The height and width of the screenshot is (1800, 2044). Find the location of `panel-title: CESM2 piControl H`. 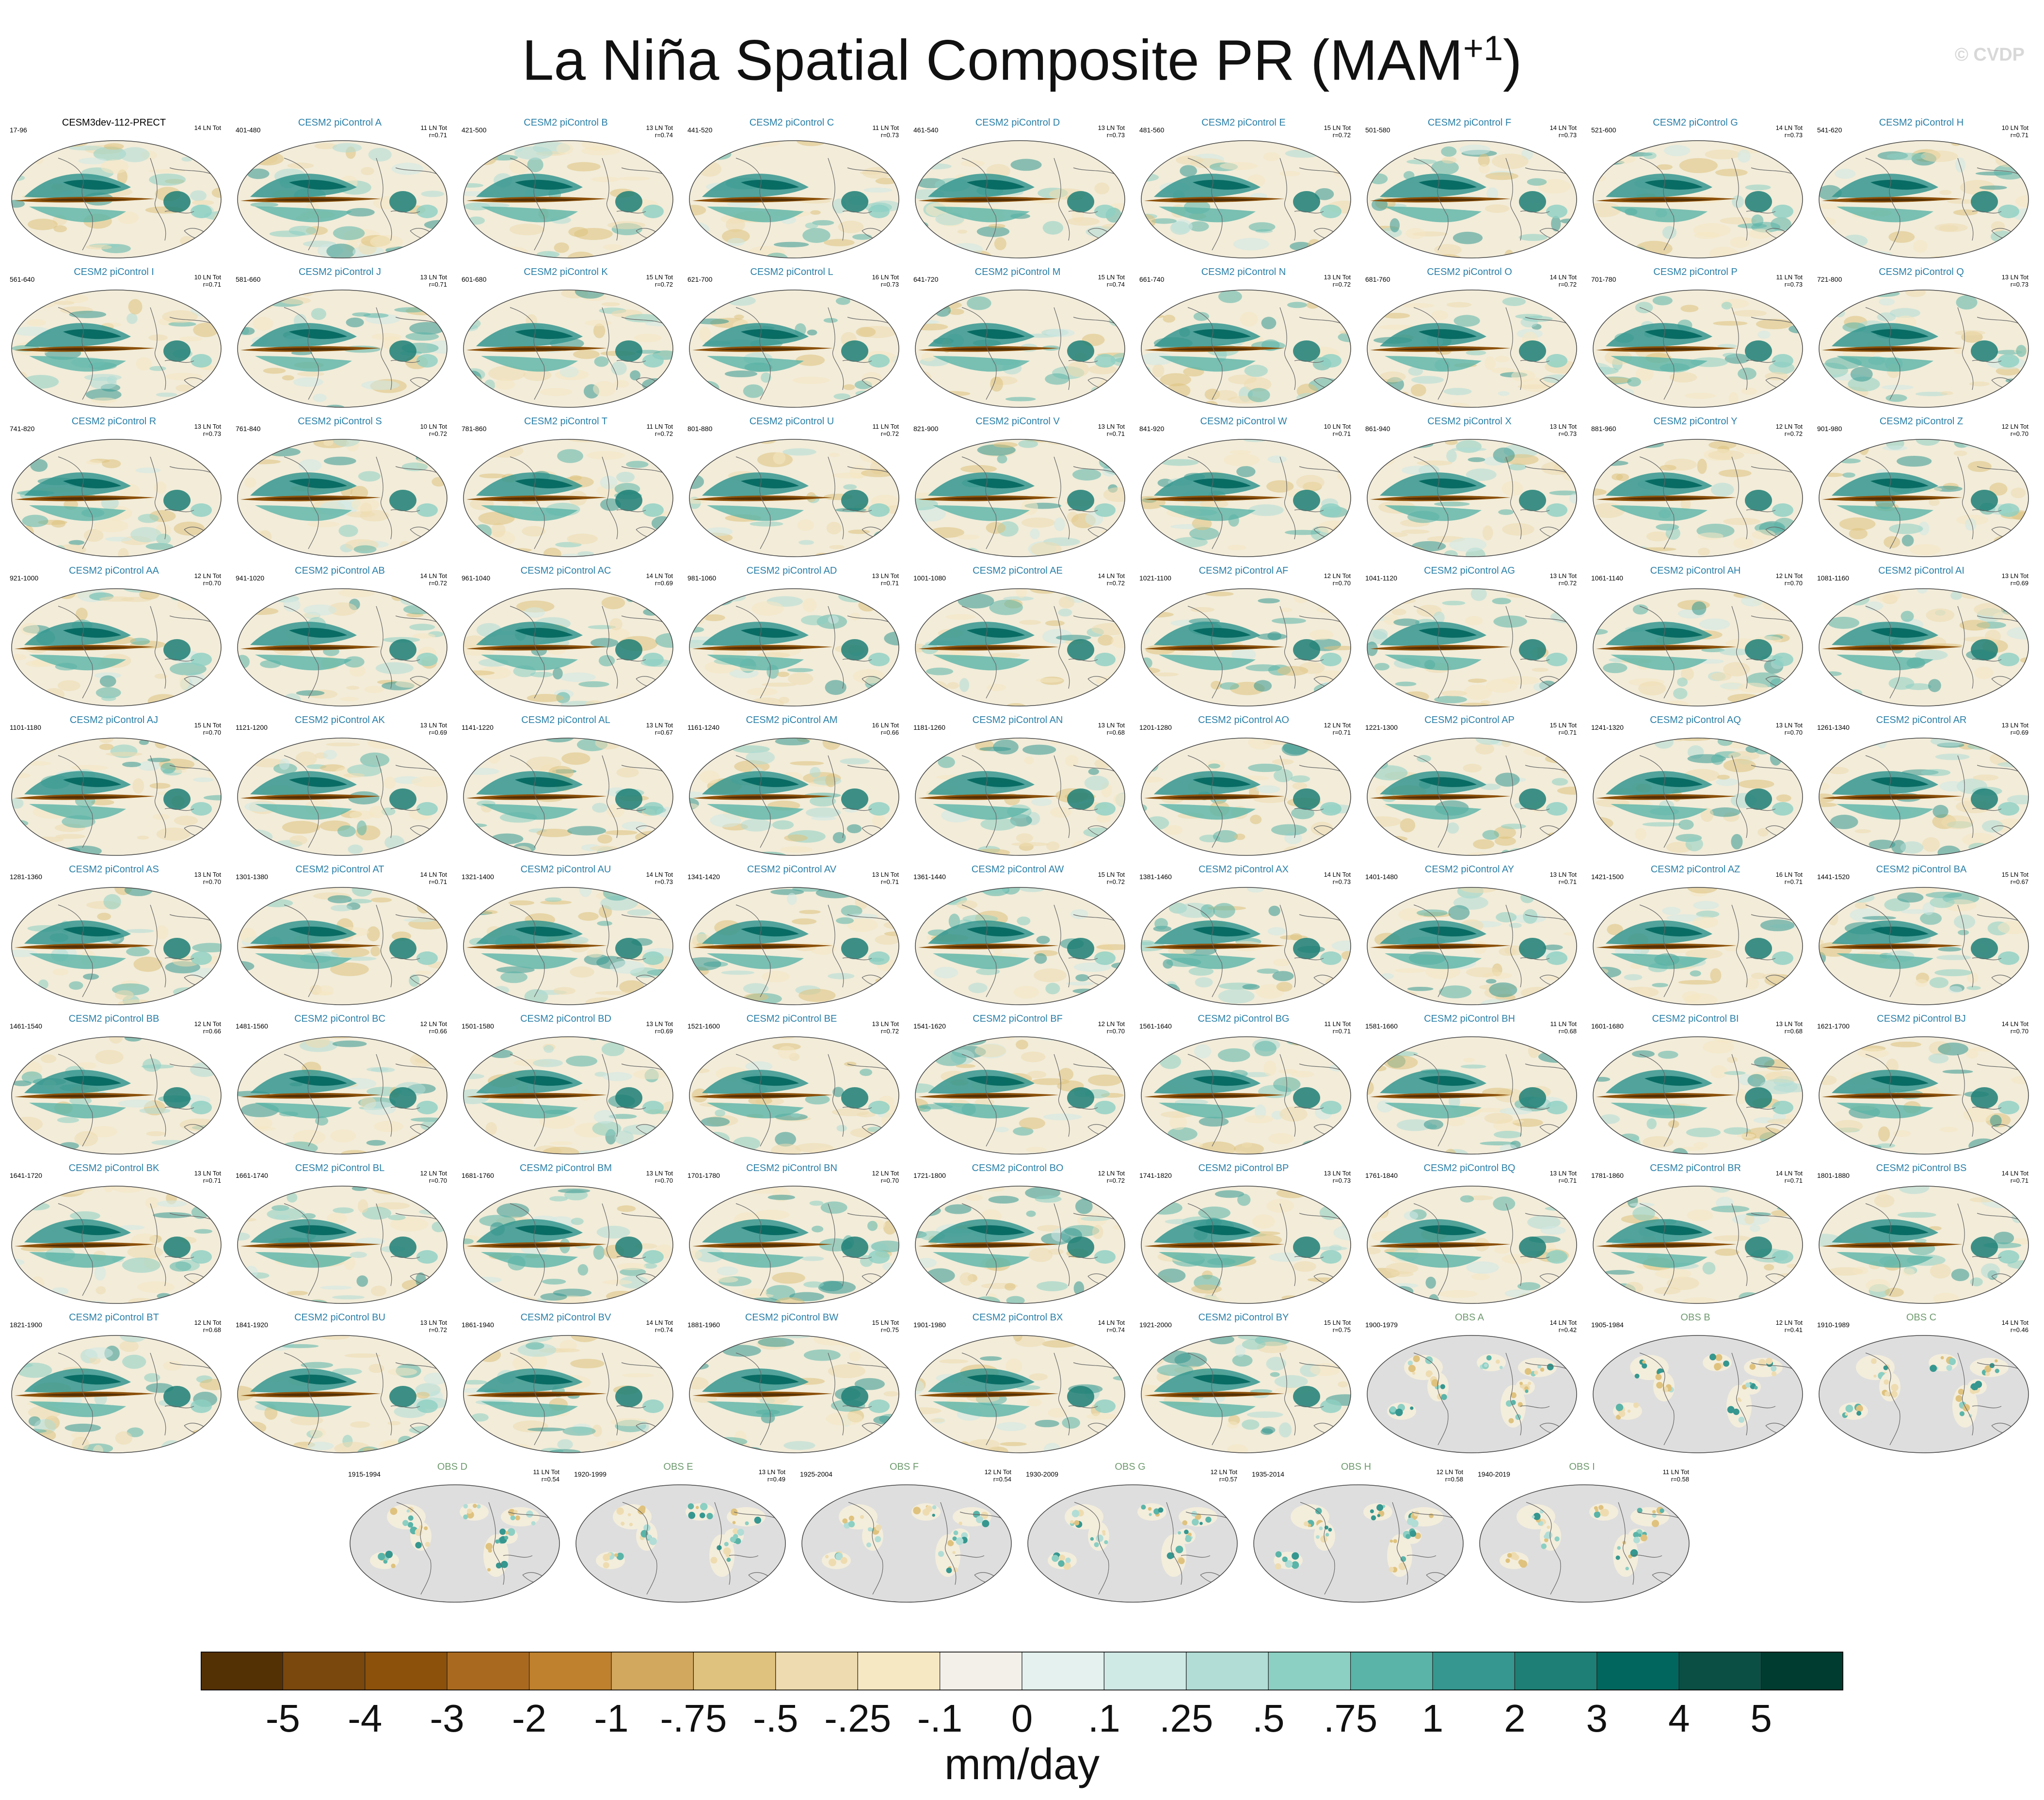

panel-title: CESM2 piControl H is located at coordinates (1921, 122).